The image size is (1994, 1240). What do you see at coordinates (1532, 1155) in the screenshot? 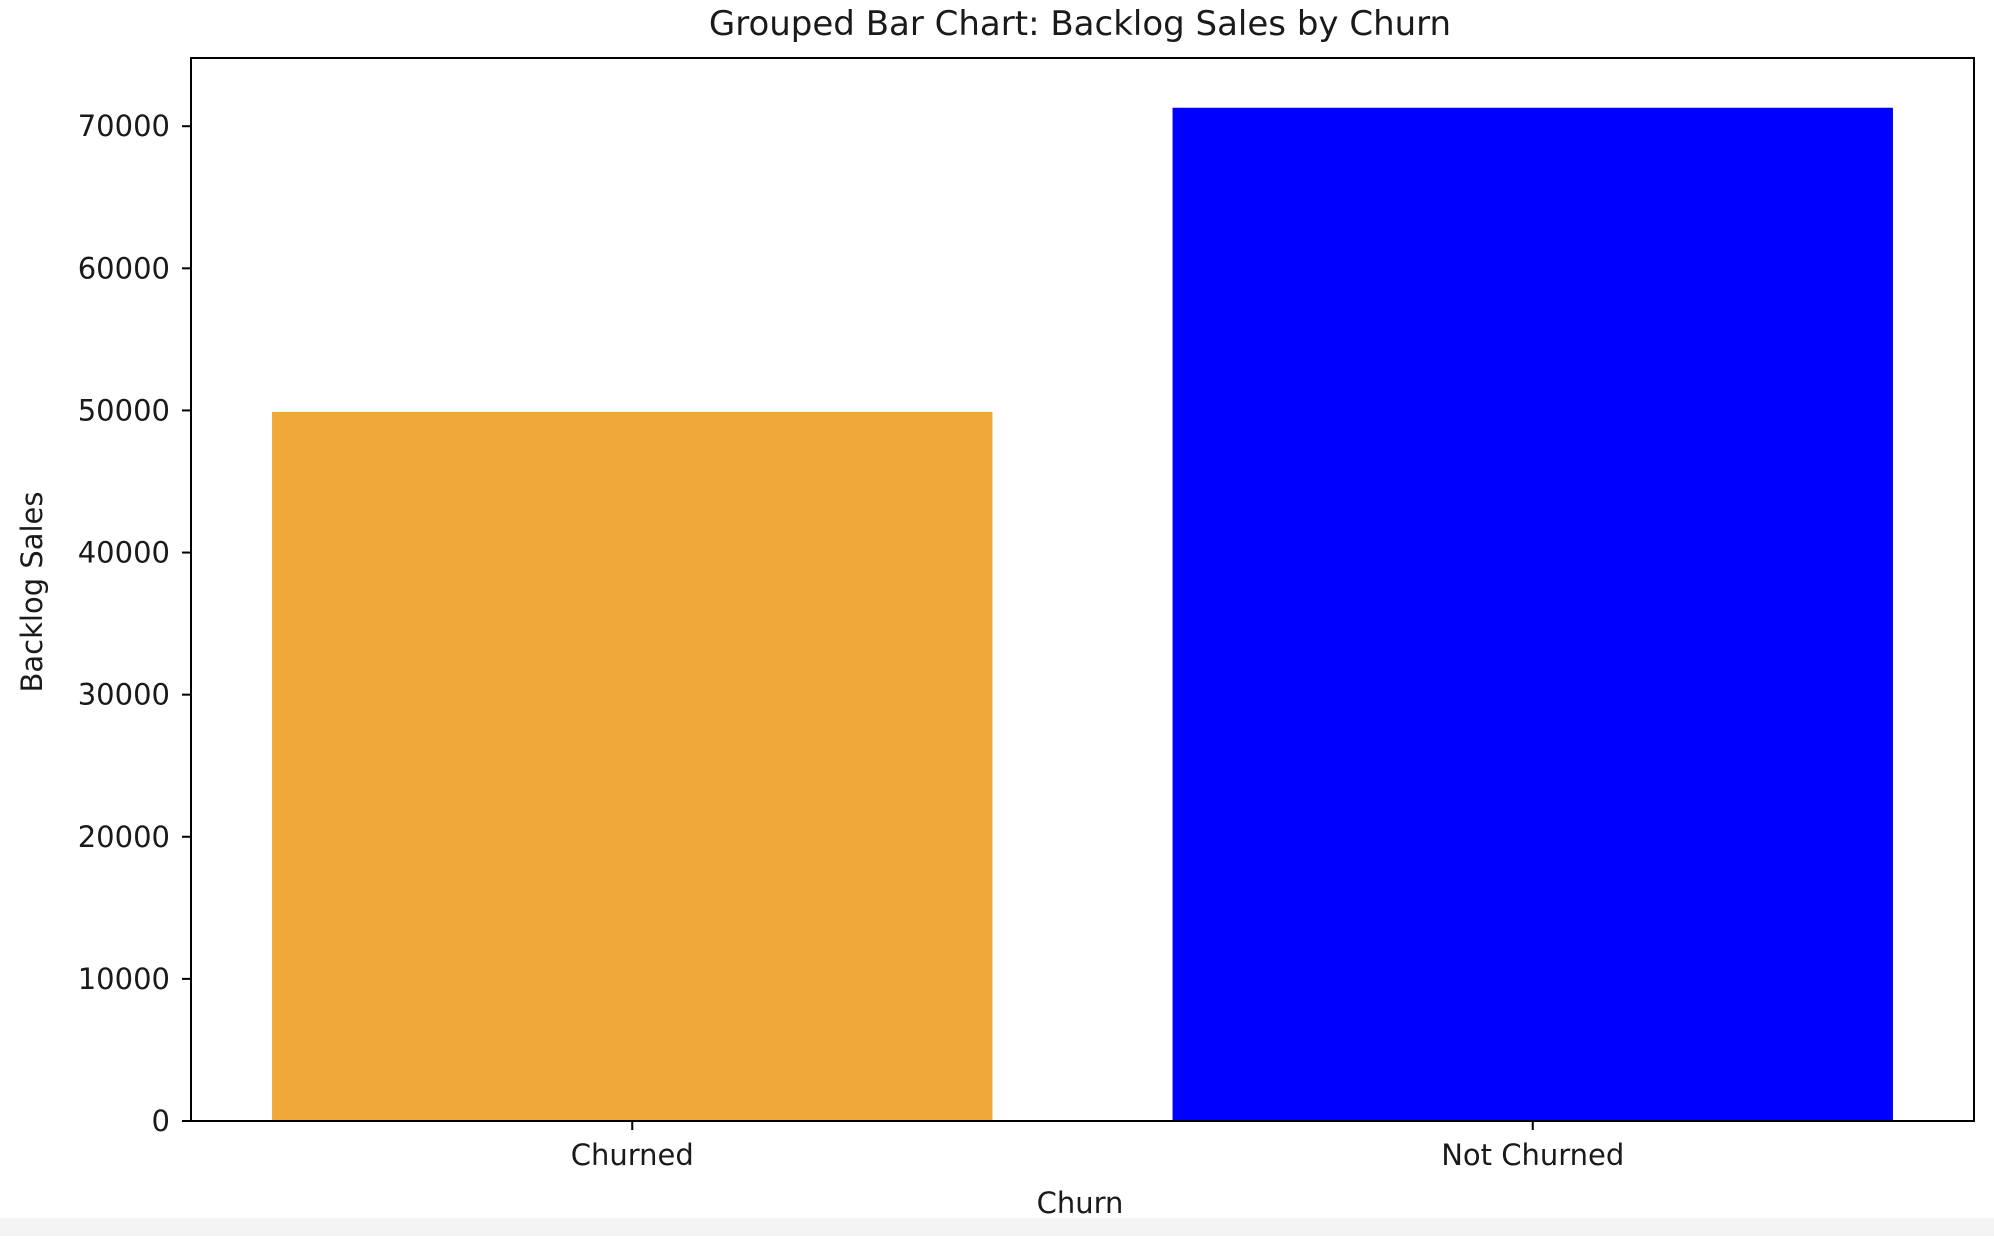
I see `x-tick-label: Not Churned` at bounding box center [1532, 1155].